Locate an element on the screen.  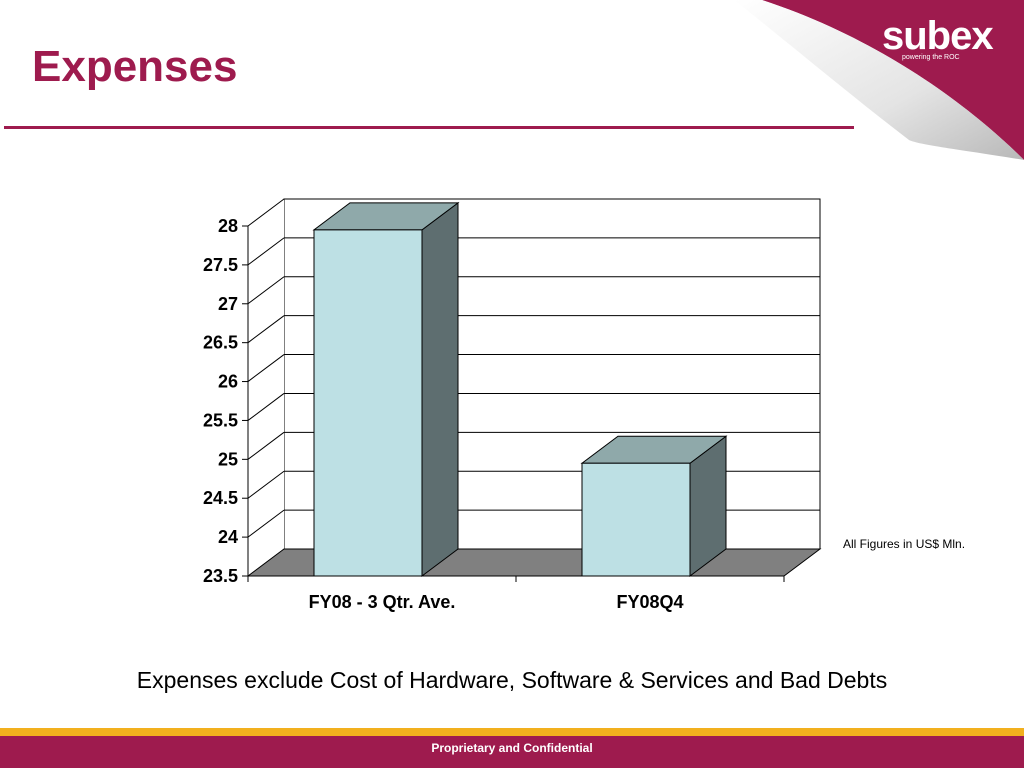
y-tick-label: 24 is located at coordinates (228, 537).